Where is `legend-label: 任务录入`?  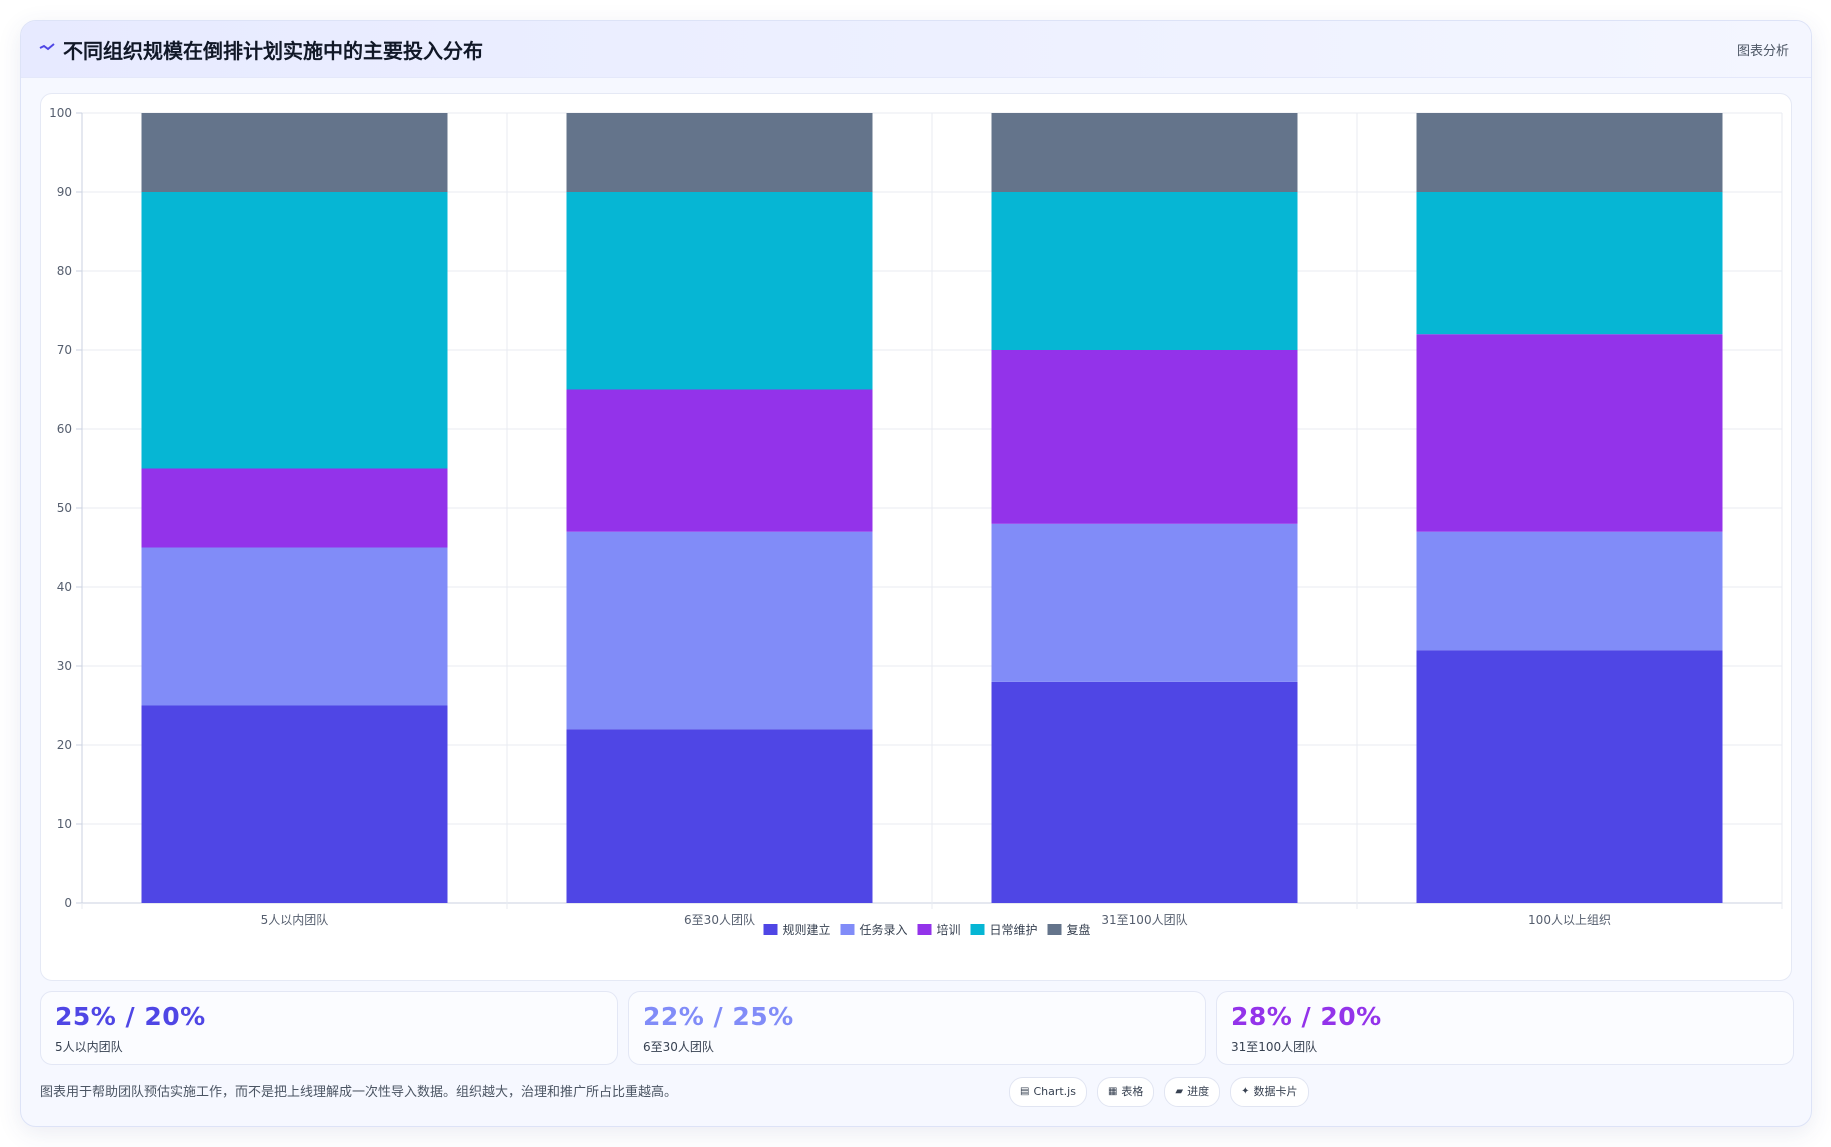 legend-label: 任务录入 is located at coordinates (884, 929).